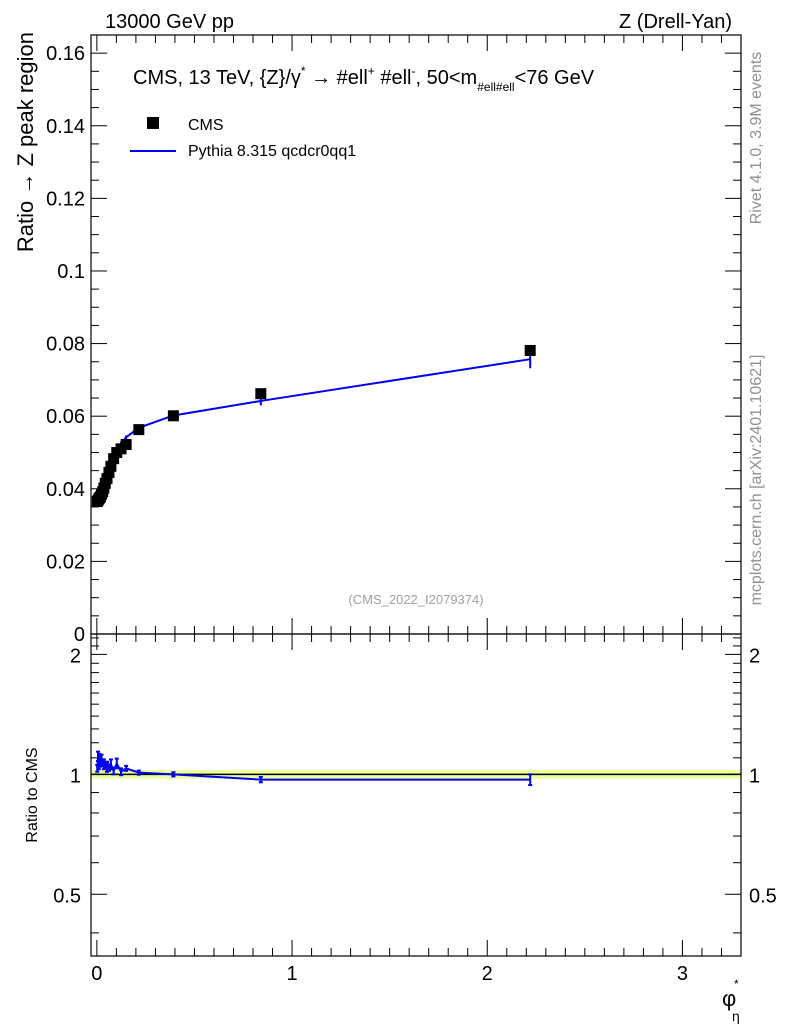  I want to click on ratio-tick-label-right: 2, so click(754, 656).